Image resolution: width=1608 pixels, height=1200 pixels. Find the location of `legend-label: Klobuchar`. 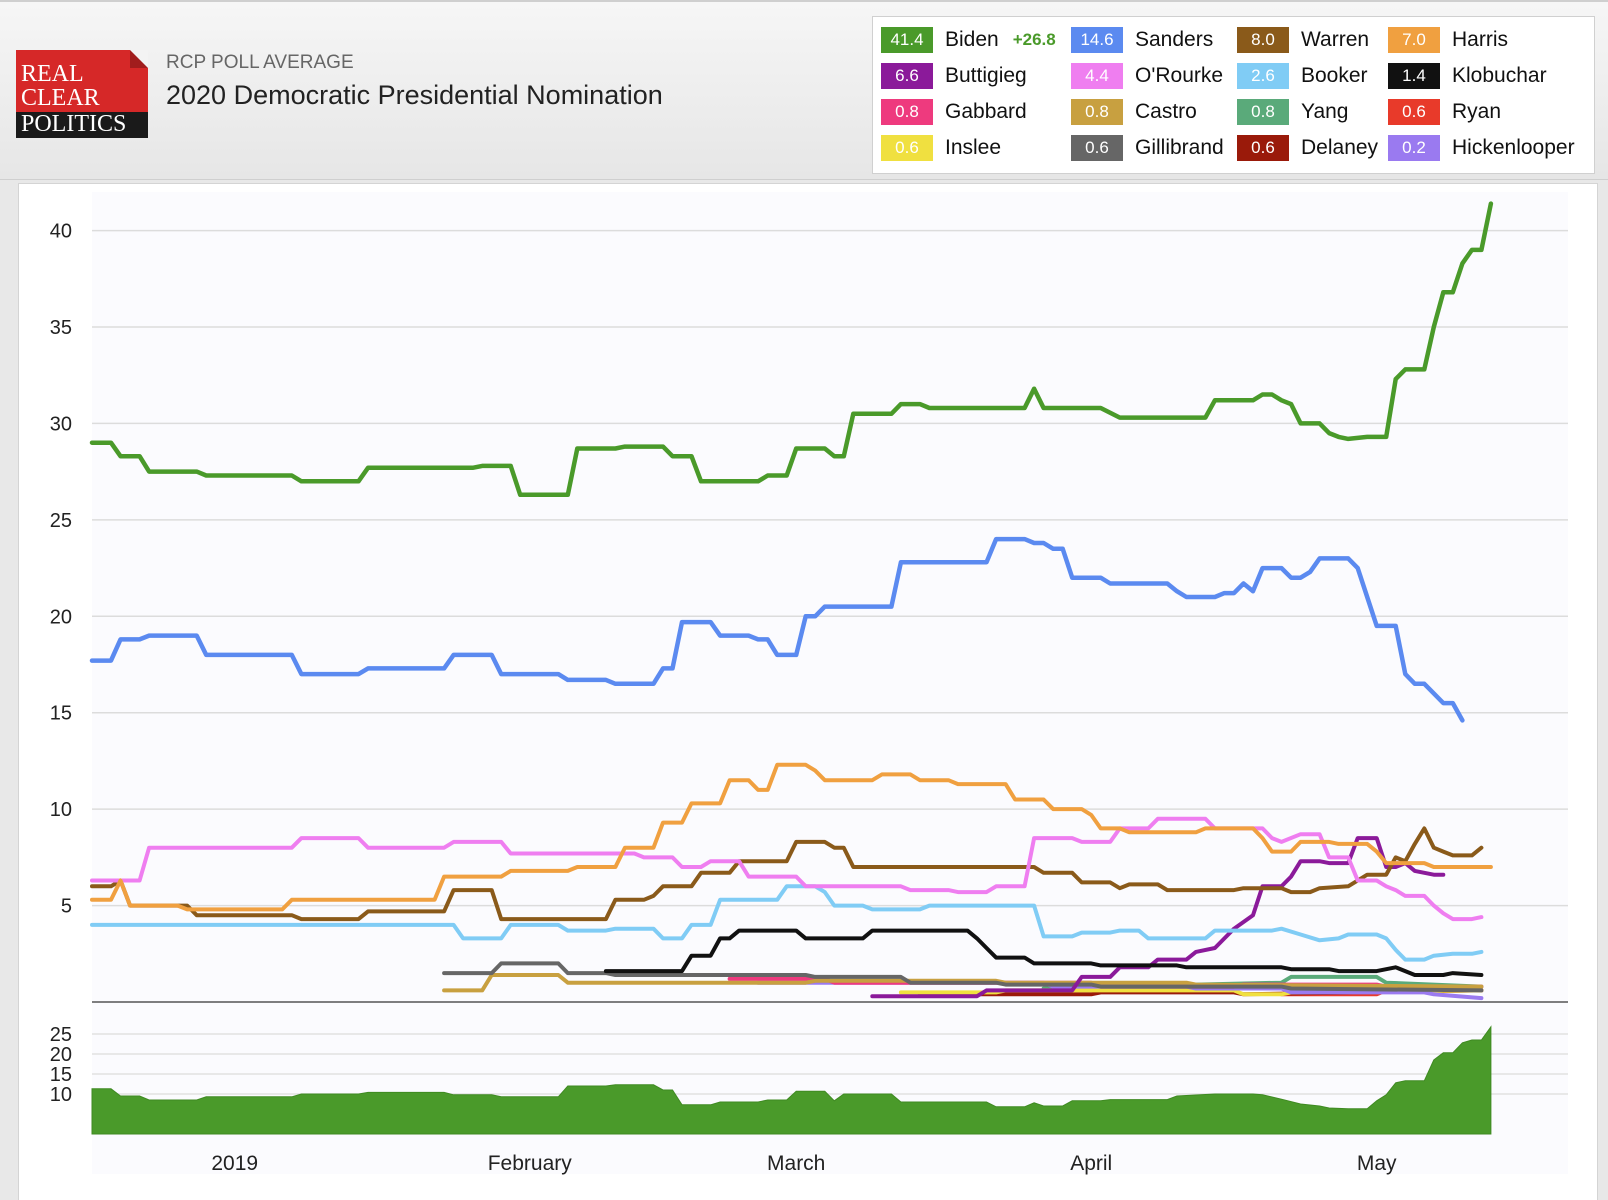

legend-label: Klobuchar is located at coordinates (1499, 75).